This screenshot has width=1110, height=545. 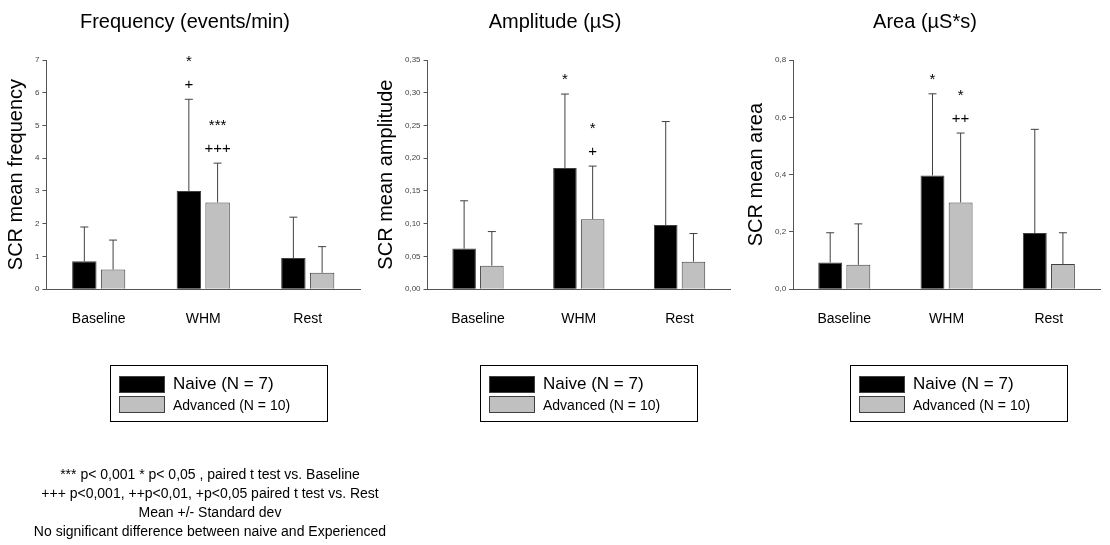 What do you see at coordinates (14, 175) in the screenshot?
I see `y-axis-title: SCR mean frequency` at bounding box center [14, 175].